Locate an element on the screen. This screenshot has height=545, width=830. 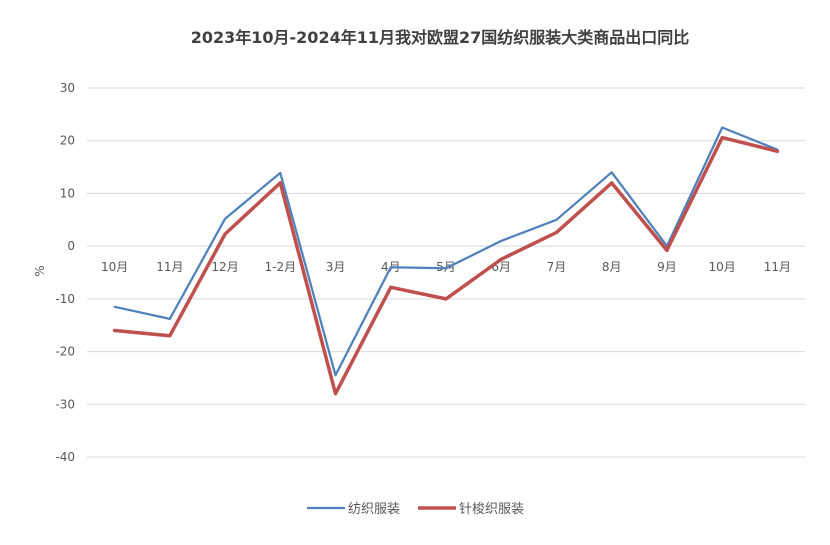
x-tick-label: 3月 is located at coordinates (336, 267).